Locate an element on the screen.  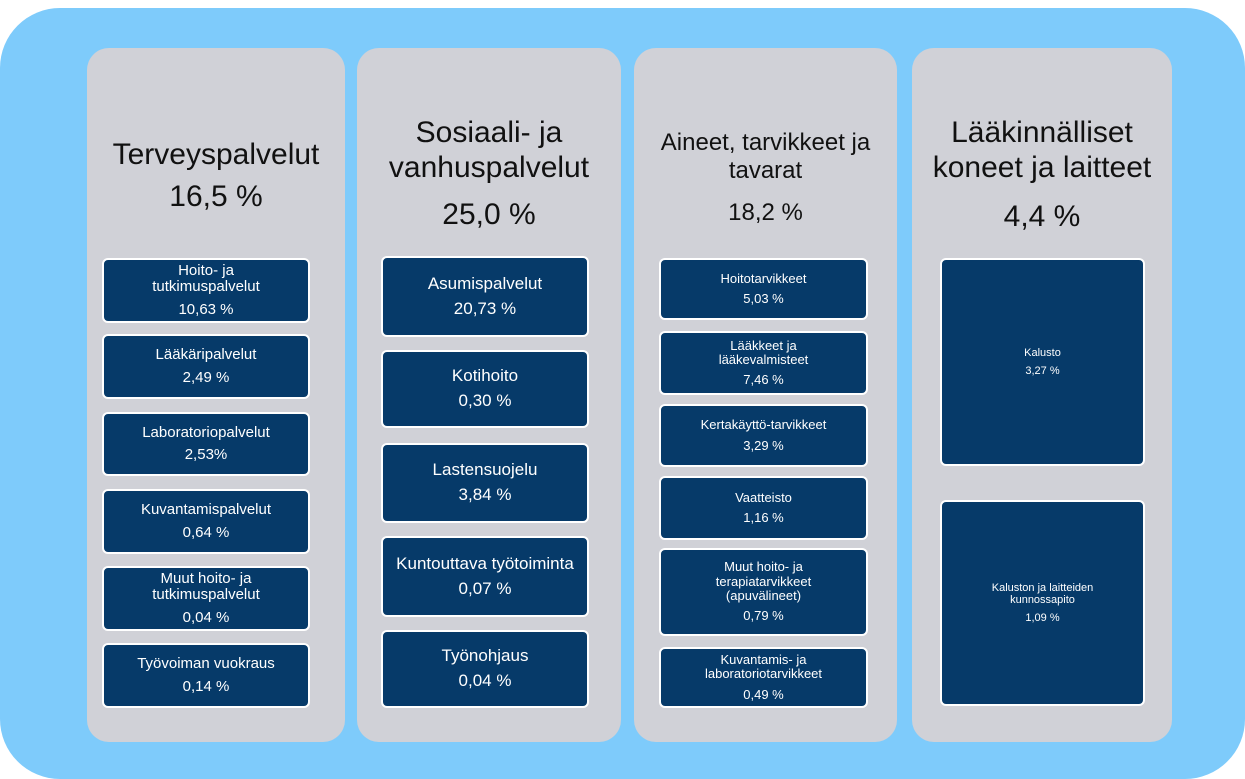
subcategory-value: 0,07 % is located at coordinates (485, 588).